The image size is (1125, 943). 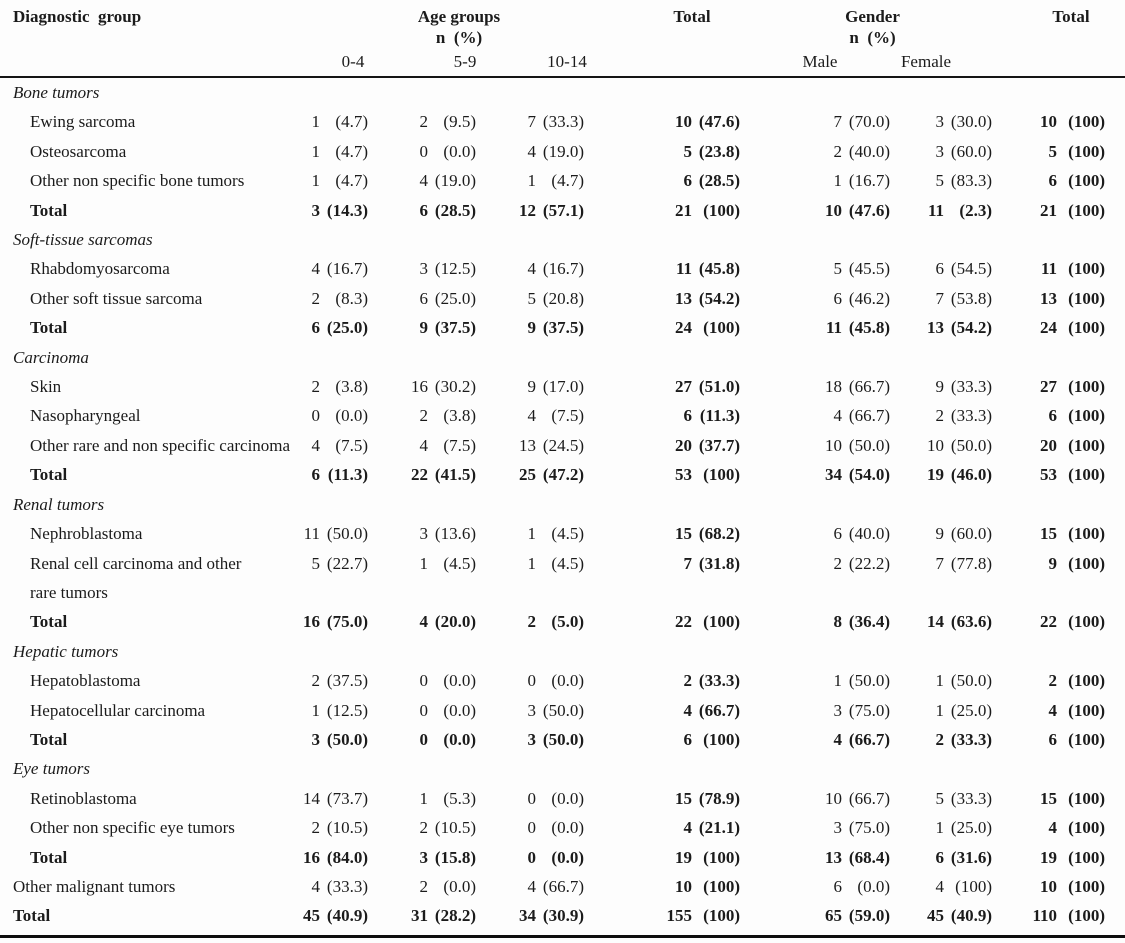 I want to click on percent-value: (84.0), so click(x=347, y=857).